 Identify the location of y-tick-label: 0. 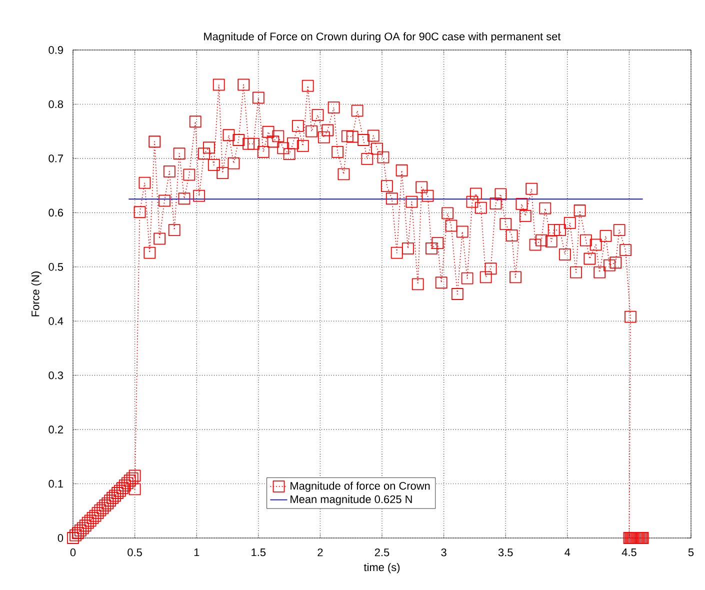
(61, 538).